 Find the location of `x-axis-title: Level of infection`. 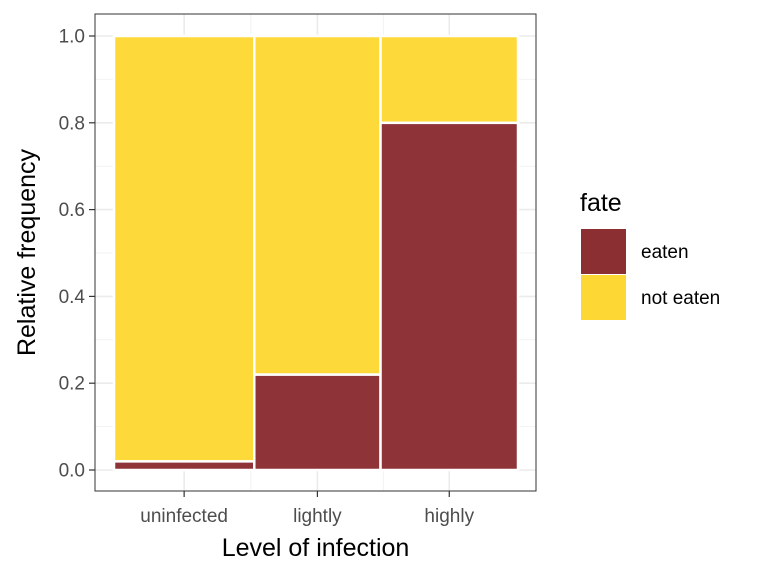

x-axis-title: Level of infection is located at coordinates (316, 548).